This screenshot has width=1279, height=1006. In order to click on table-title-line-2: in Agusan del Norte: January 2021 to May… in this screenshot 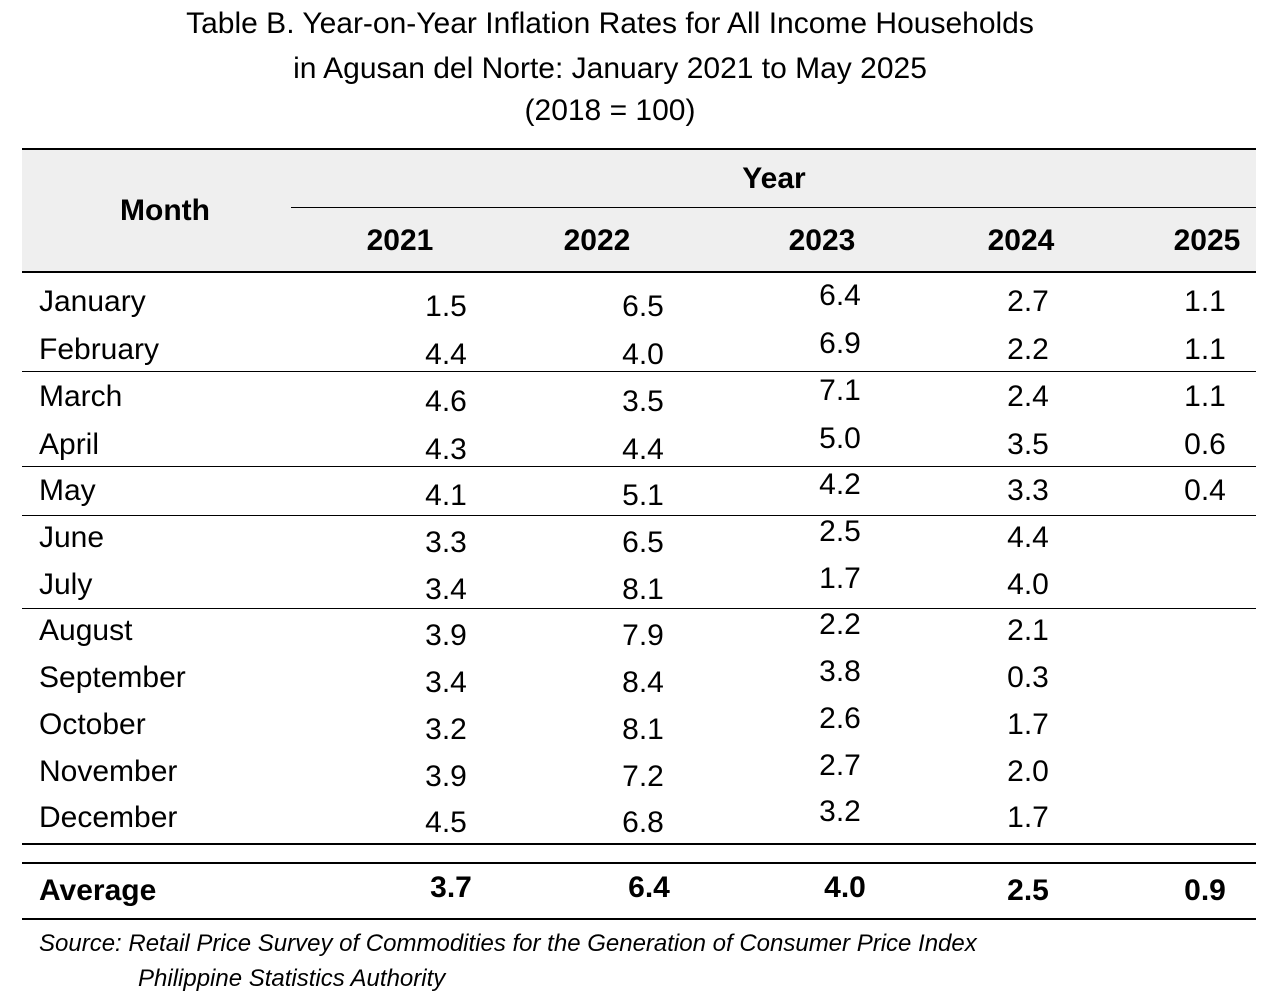, I will do `click(610, 68)`.